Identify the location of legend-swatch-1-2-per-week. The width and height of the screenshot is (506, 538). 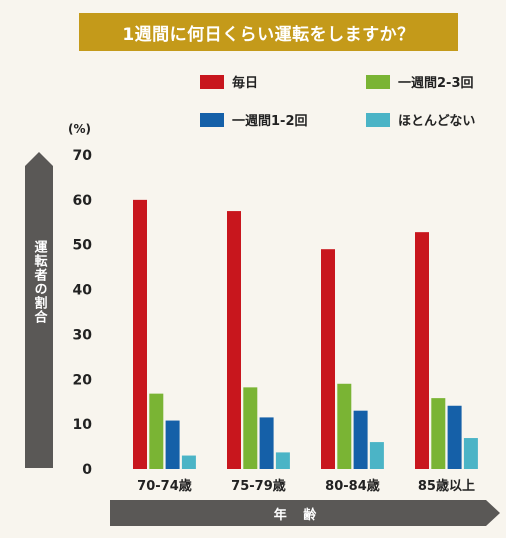
(212, 119).